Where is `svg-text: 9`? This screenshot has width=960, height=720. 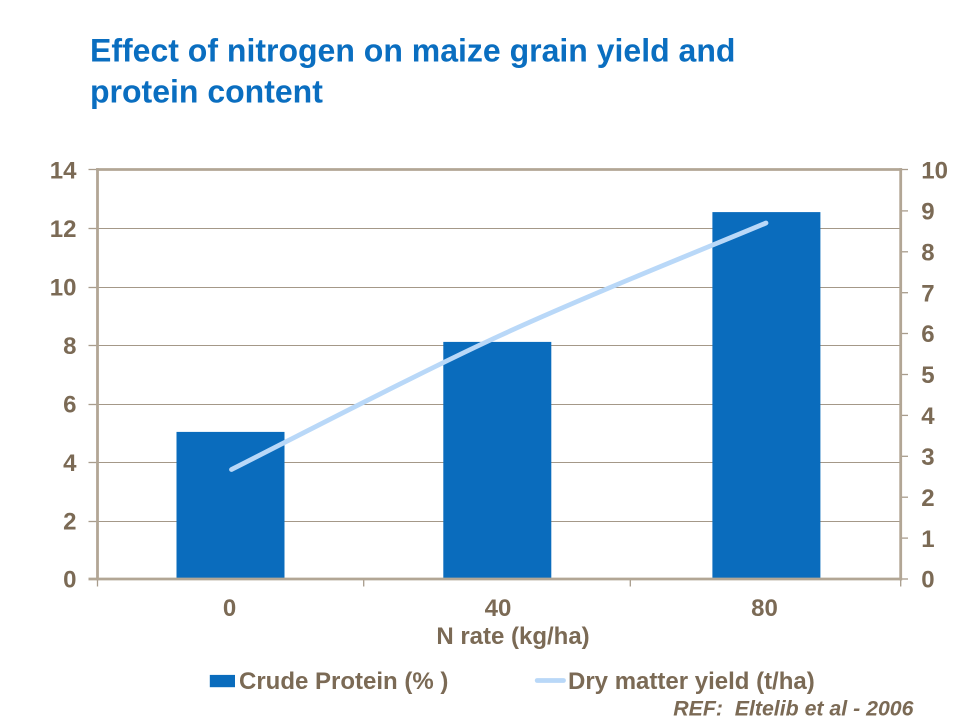 svg-text: 9 is located at coordinates (927, 212).